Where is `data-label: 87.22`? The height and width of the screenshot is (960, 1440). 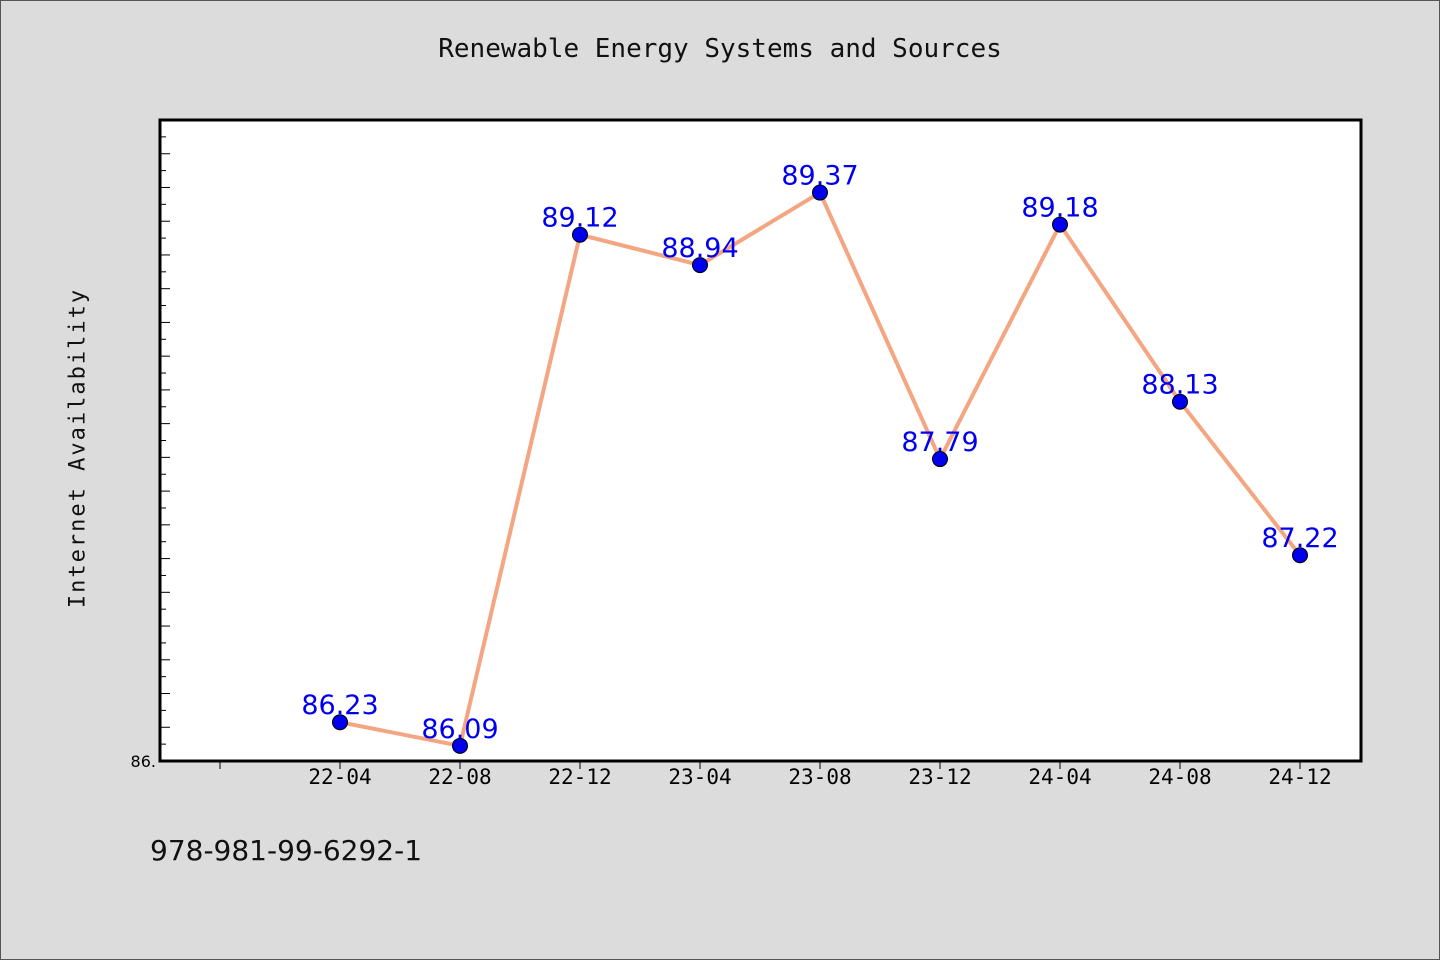 data-label: 87.22 is located at coordinates (1299, 538).